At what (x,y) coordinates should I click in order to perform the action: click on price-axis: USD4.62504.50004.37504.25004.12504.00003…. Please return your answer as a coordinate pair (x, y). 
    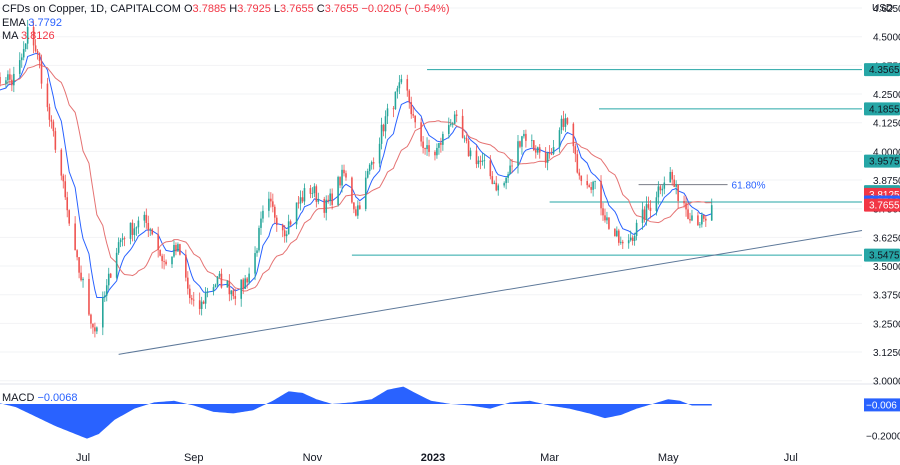
    Looking at the image, I should click on (882, 223).